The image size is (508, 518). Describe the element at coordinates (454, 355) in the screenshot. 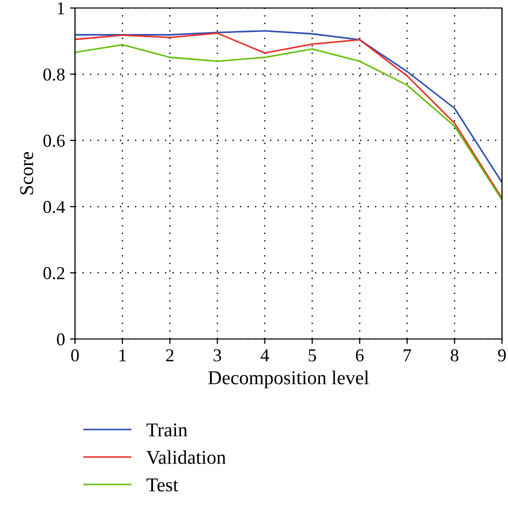

I see `x-tick-label: 8` at that location.